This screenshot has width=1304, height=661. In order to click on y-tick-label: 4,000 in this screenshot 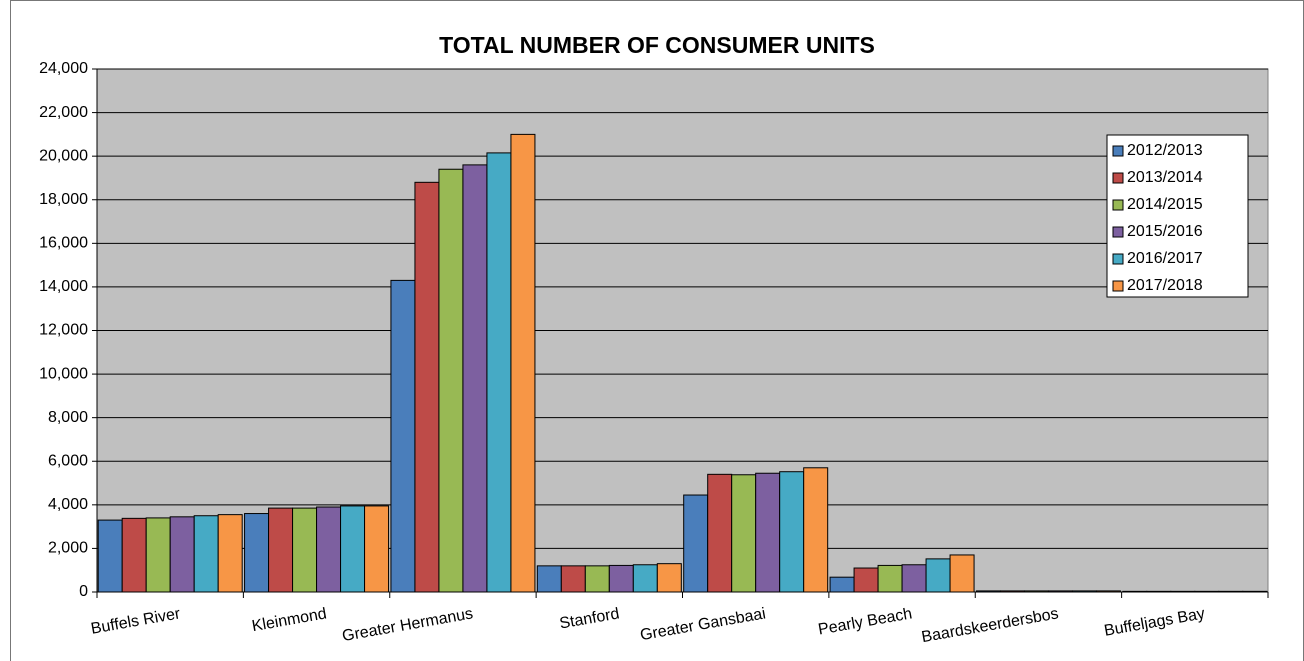, I will do `click(68, 504)`.